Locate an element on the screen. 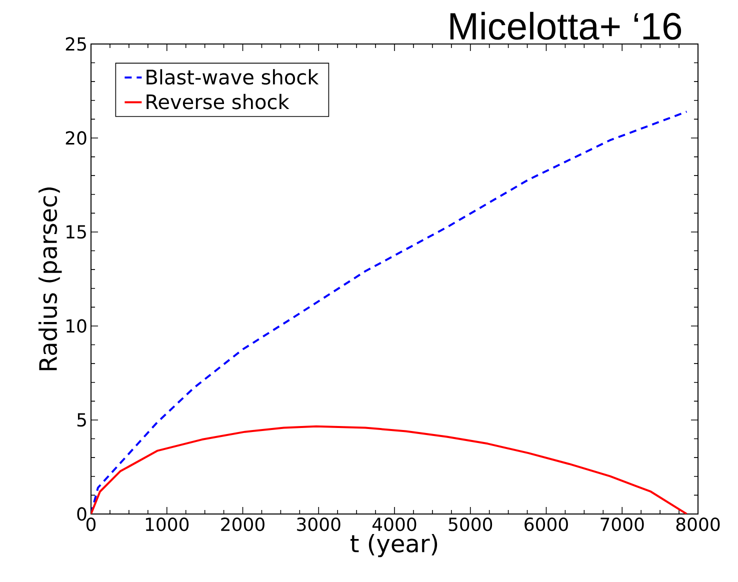  x-axis-title: t (year) is located at coordinates (394, 546).